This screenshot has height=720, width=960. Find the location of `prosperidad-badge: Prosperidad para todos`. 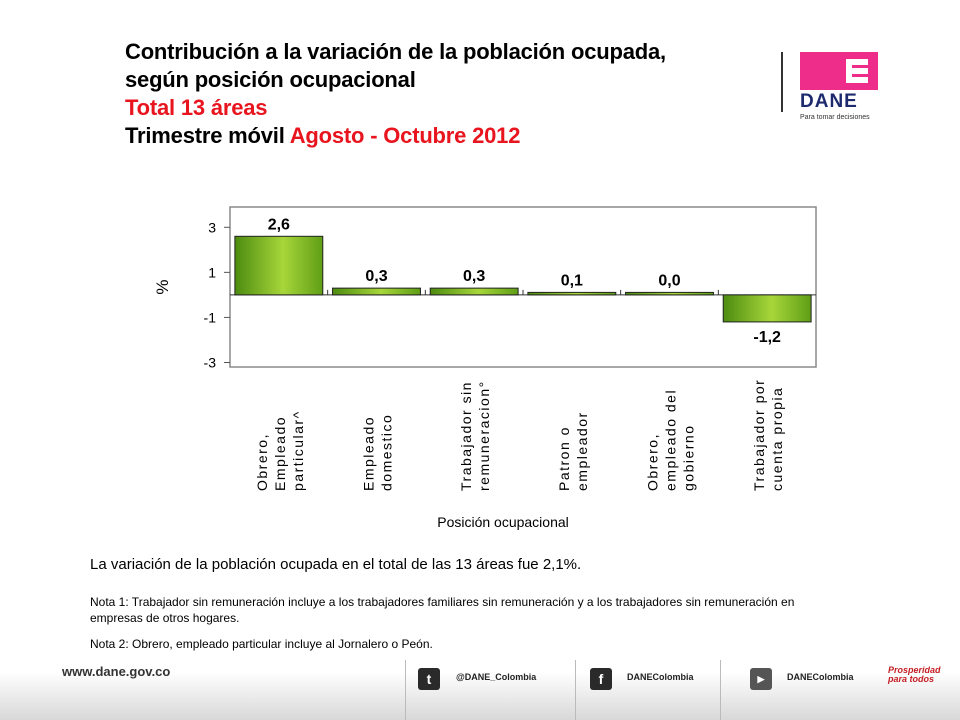

prosperidad-badge: Prosperidad para todos is located at coordinates (914, 674).